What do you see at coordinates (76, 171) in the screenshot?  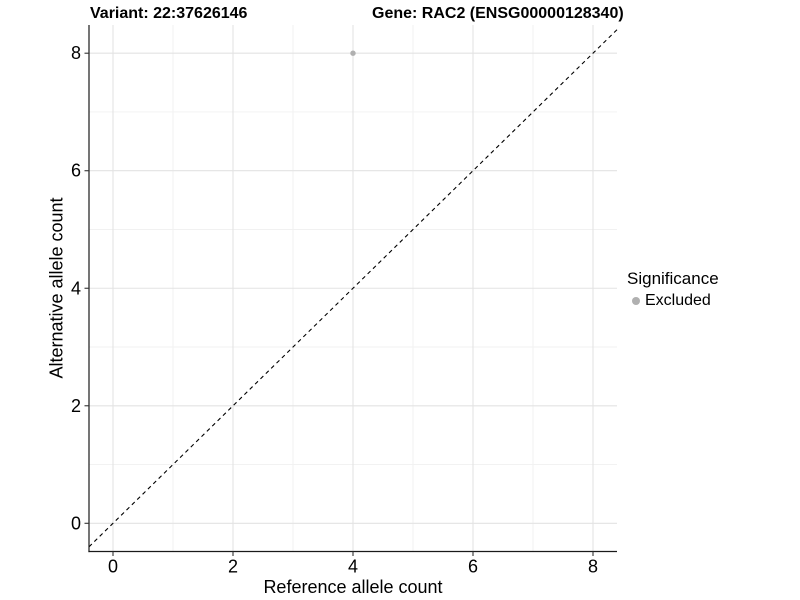 I see `y-tick-label: 6` at bounding box center [76, 171].